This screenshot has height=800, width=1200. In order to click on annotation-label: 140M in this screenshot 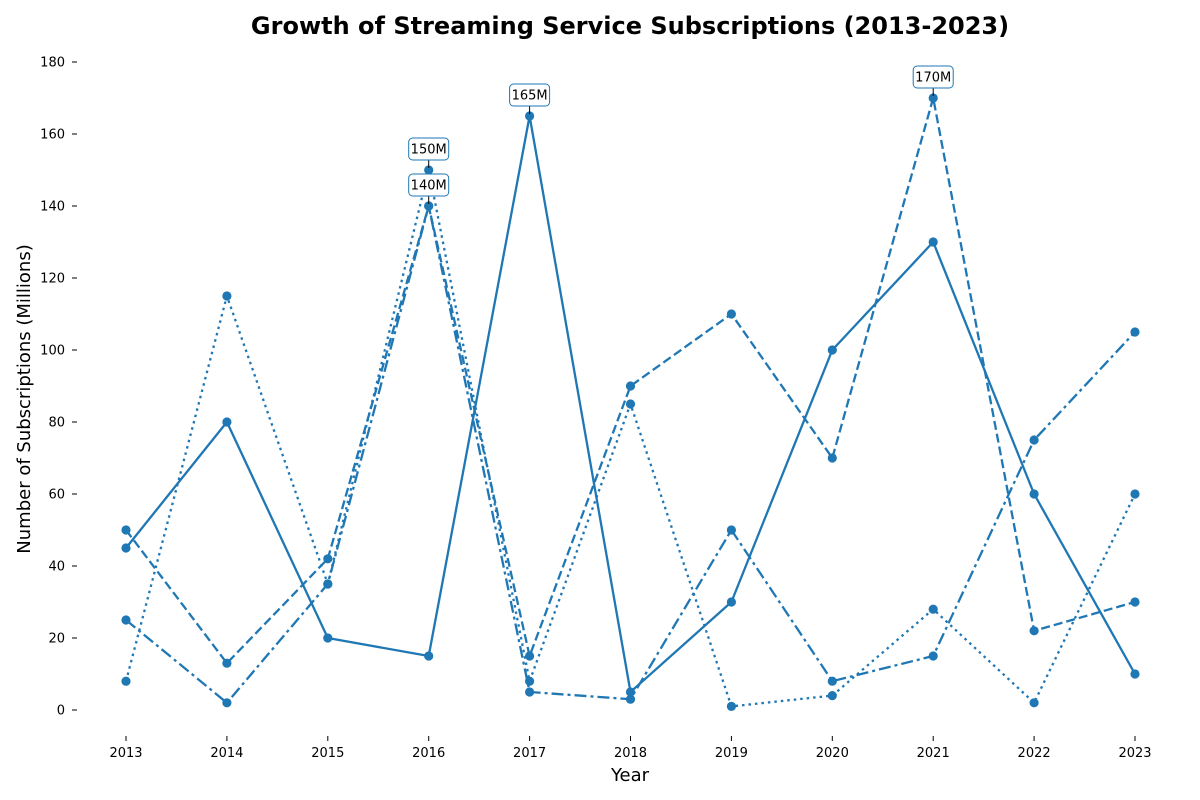, I will do `click(429, 186)`.